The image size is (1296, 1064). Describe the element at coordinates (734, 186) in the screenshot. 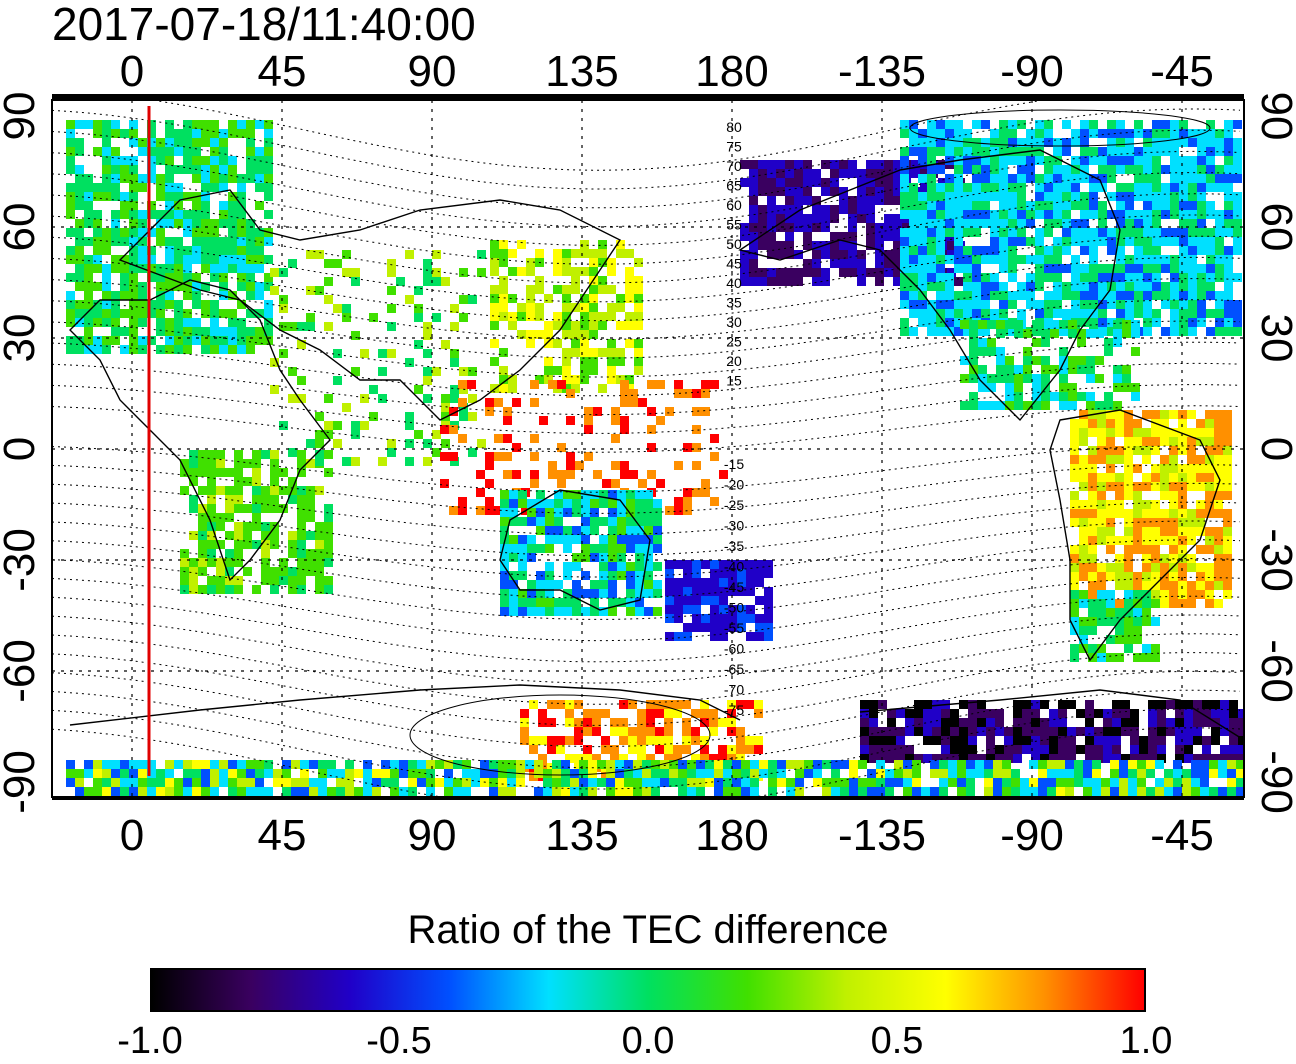

I see `contour-label: 65` at that location.